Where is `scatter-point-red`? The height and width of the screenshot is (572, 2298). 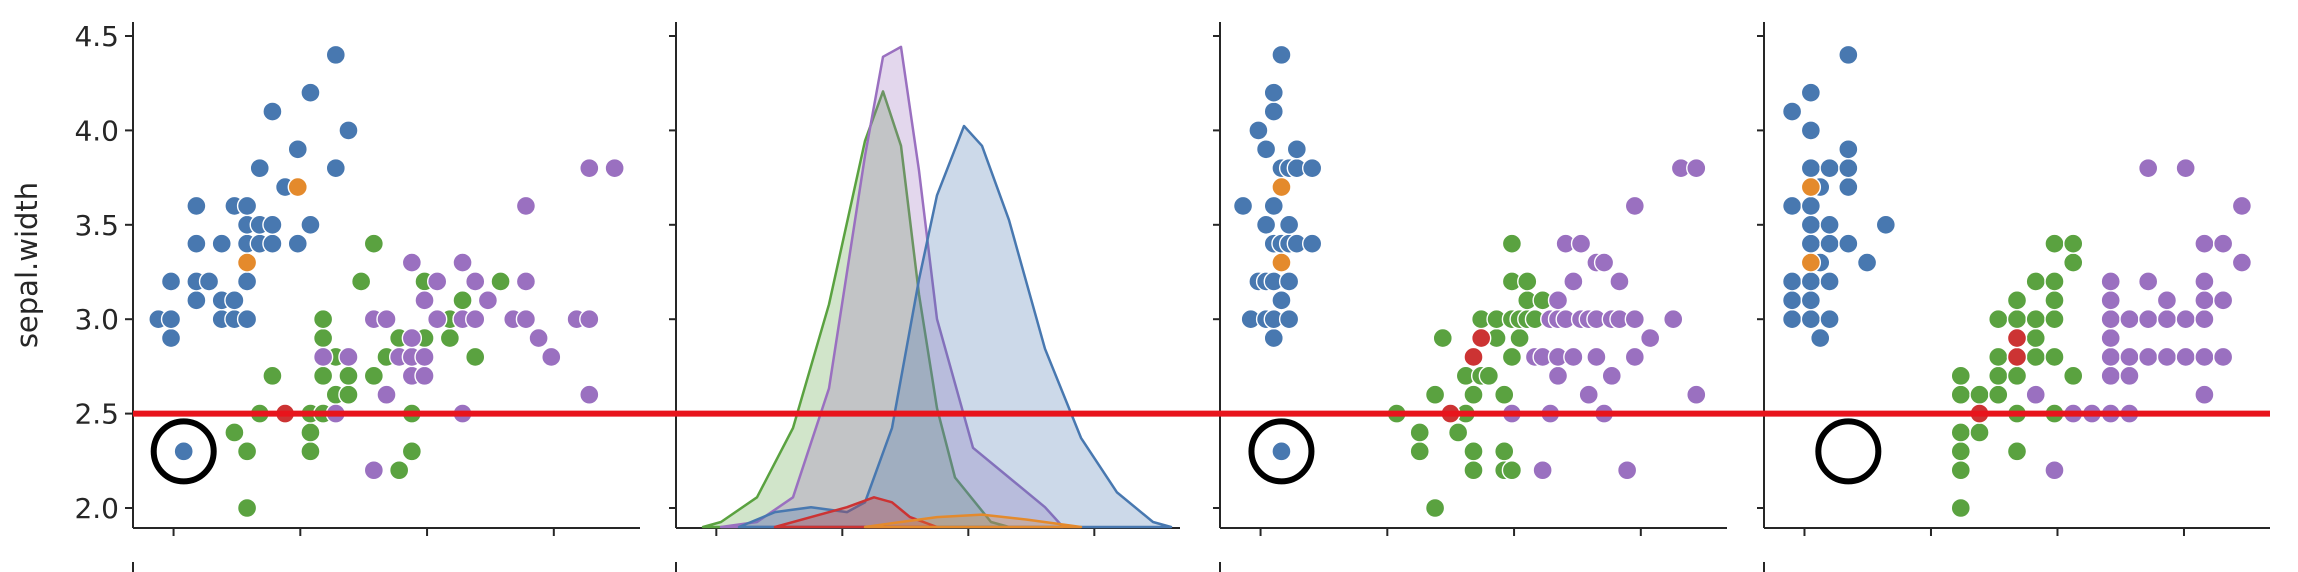 scatter-point-red is located at coordinates (2017, 357).